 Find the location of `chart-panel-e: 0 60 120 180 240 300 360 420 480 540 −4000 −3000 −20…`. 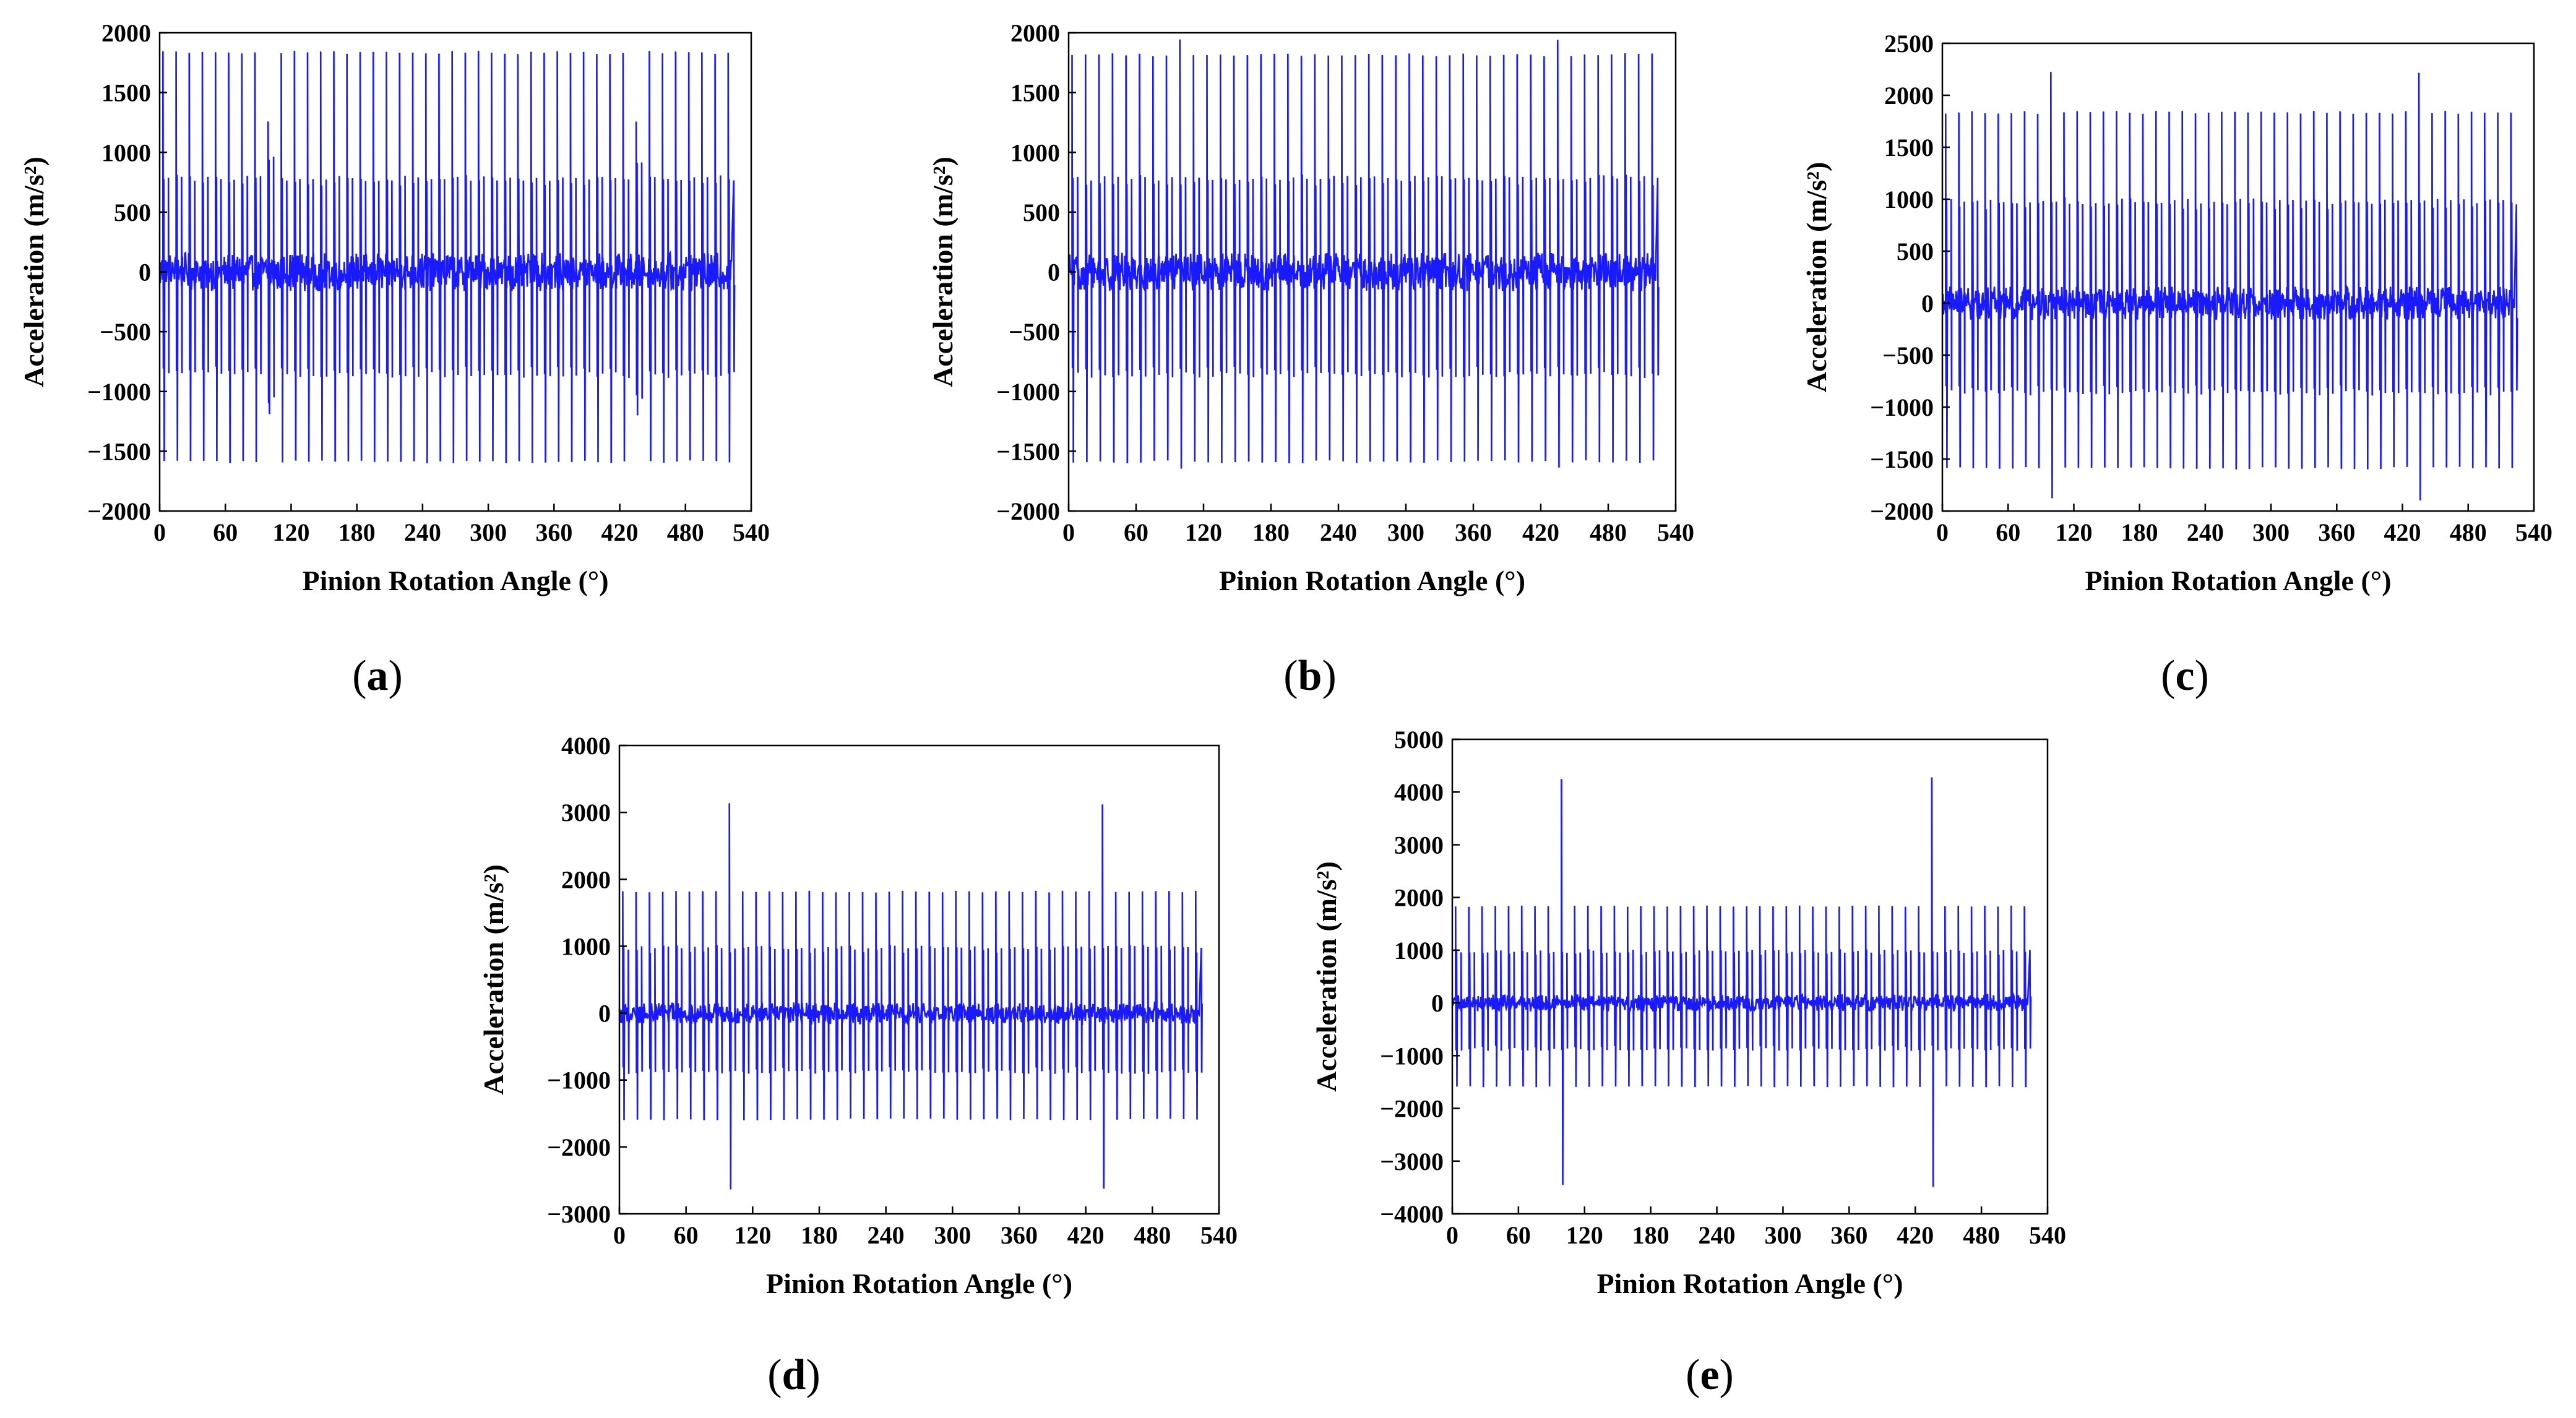

chart-panel-e: 0 60 120 180 240 300 360 420 480 540 −4000 −3000 −20… is located at coordinates (1688, 1062).